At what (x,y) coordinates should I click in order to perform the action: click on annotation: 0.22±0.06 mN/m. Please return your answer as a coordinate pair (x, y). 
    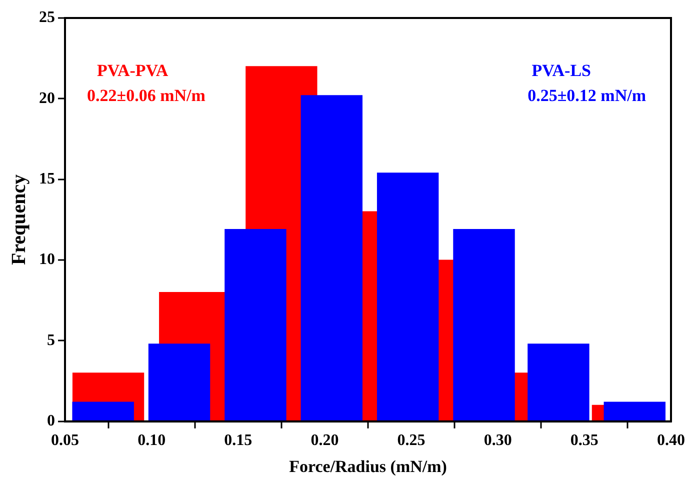
    Looking at the image, I should click on (146, 95).